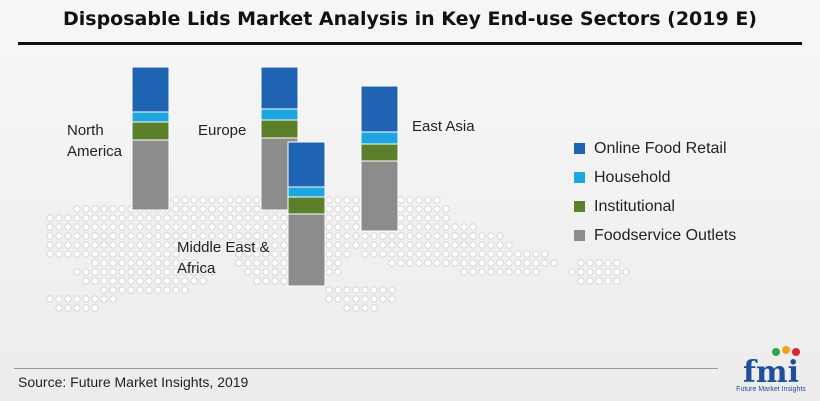 This screenshot has width=820, height=401. I want to click on legend-item-household: Household, so click(655, 177).